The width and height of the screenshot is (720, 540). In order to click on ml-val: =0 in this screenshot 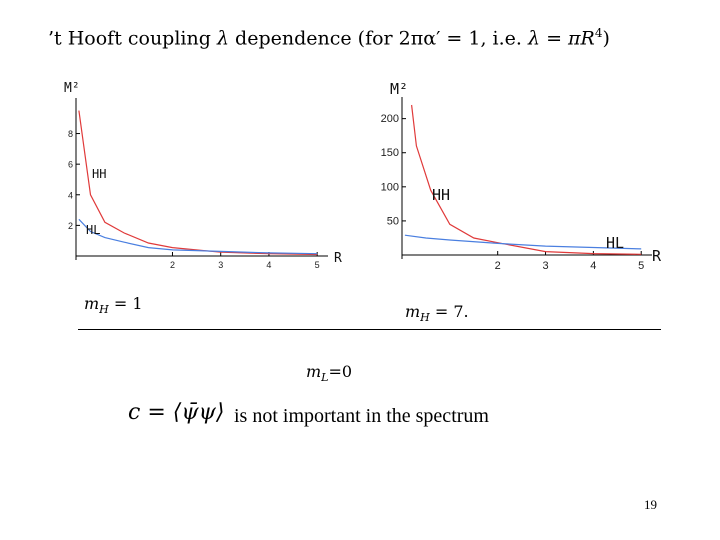, I will do `click(340, 371)`.